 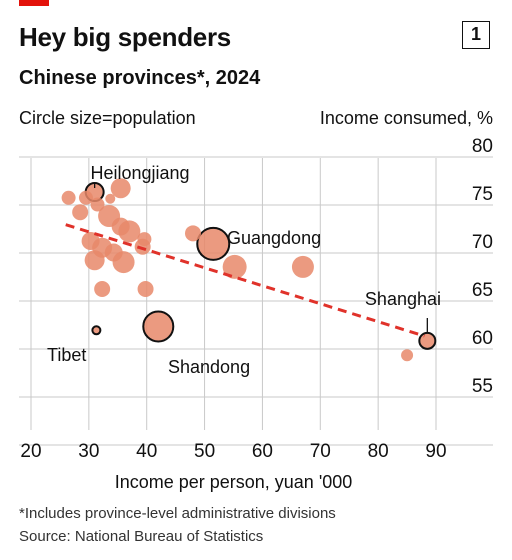 I want to click on chart-title: Hey big spenders, so click(x=125, y=37).